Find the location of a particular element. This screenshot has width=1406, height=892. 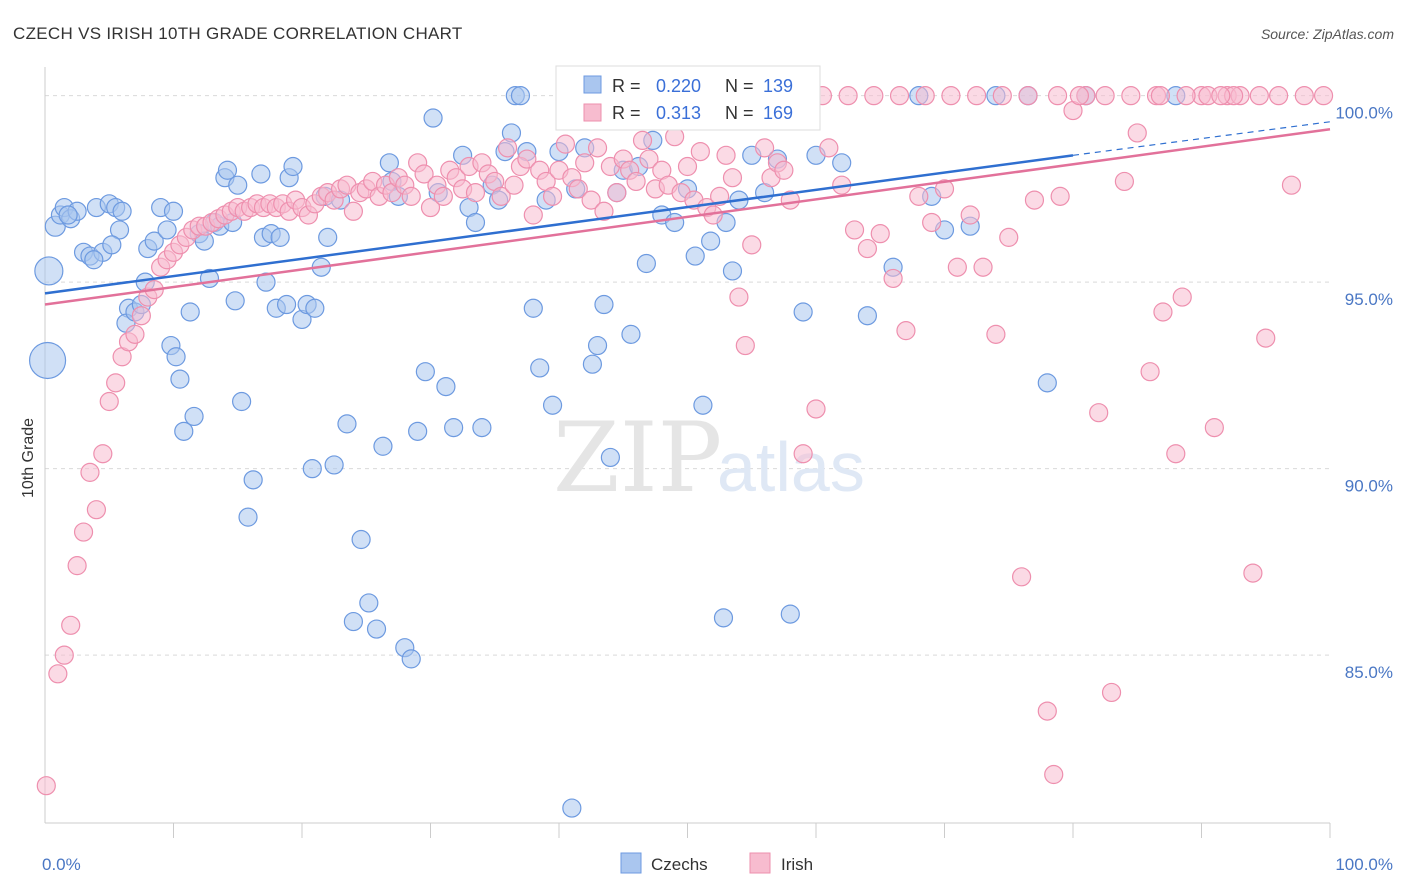

stats-n-value-irish: 169 is located at coordinates (778, 113).